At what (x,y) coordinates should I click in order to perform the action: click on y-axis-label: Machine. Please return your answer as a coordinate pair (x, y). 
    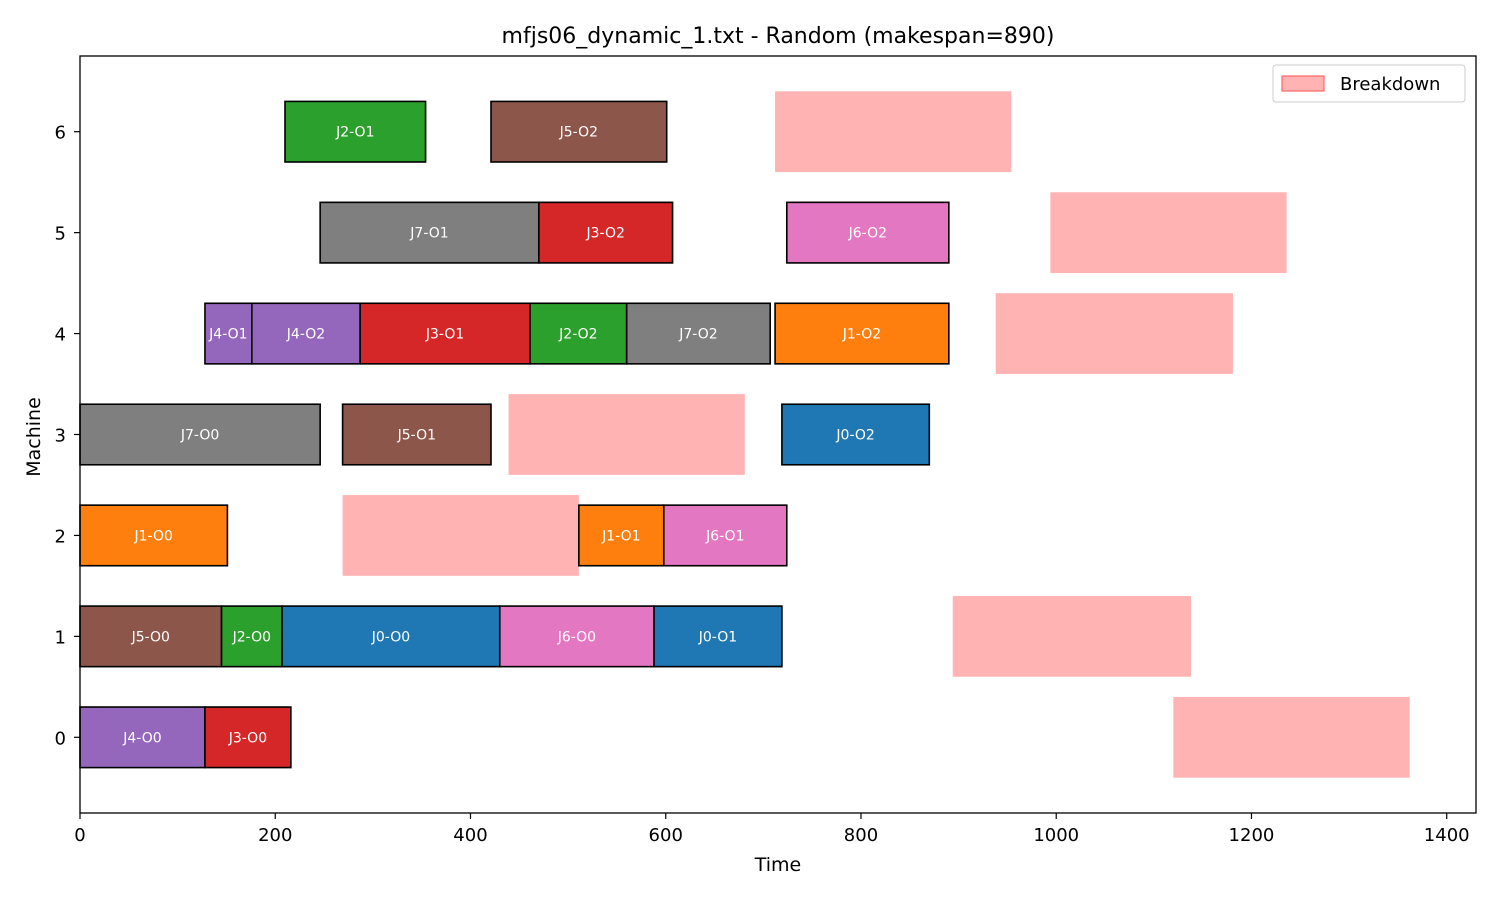
    Looking at the image, I should click on (34, 437).